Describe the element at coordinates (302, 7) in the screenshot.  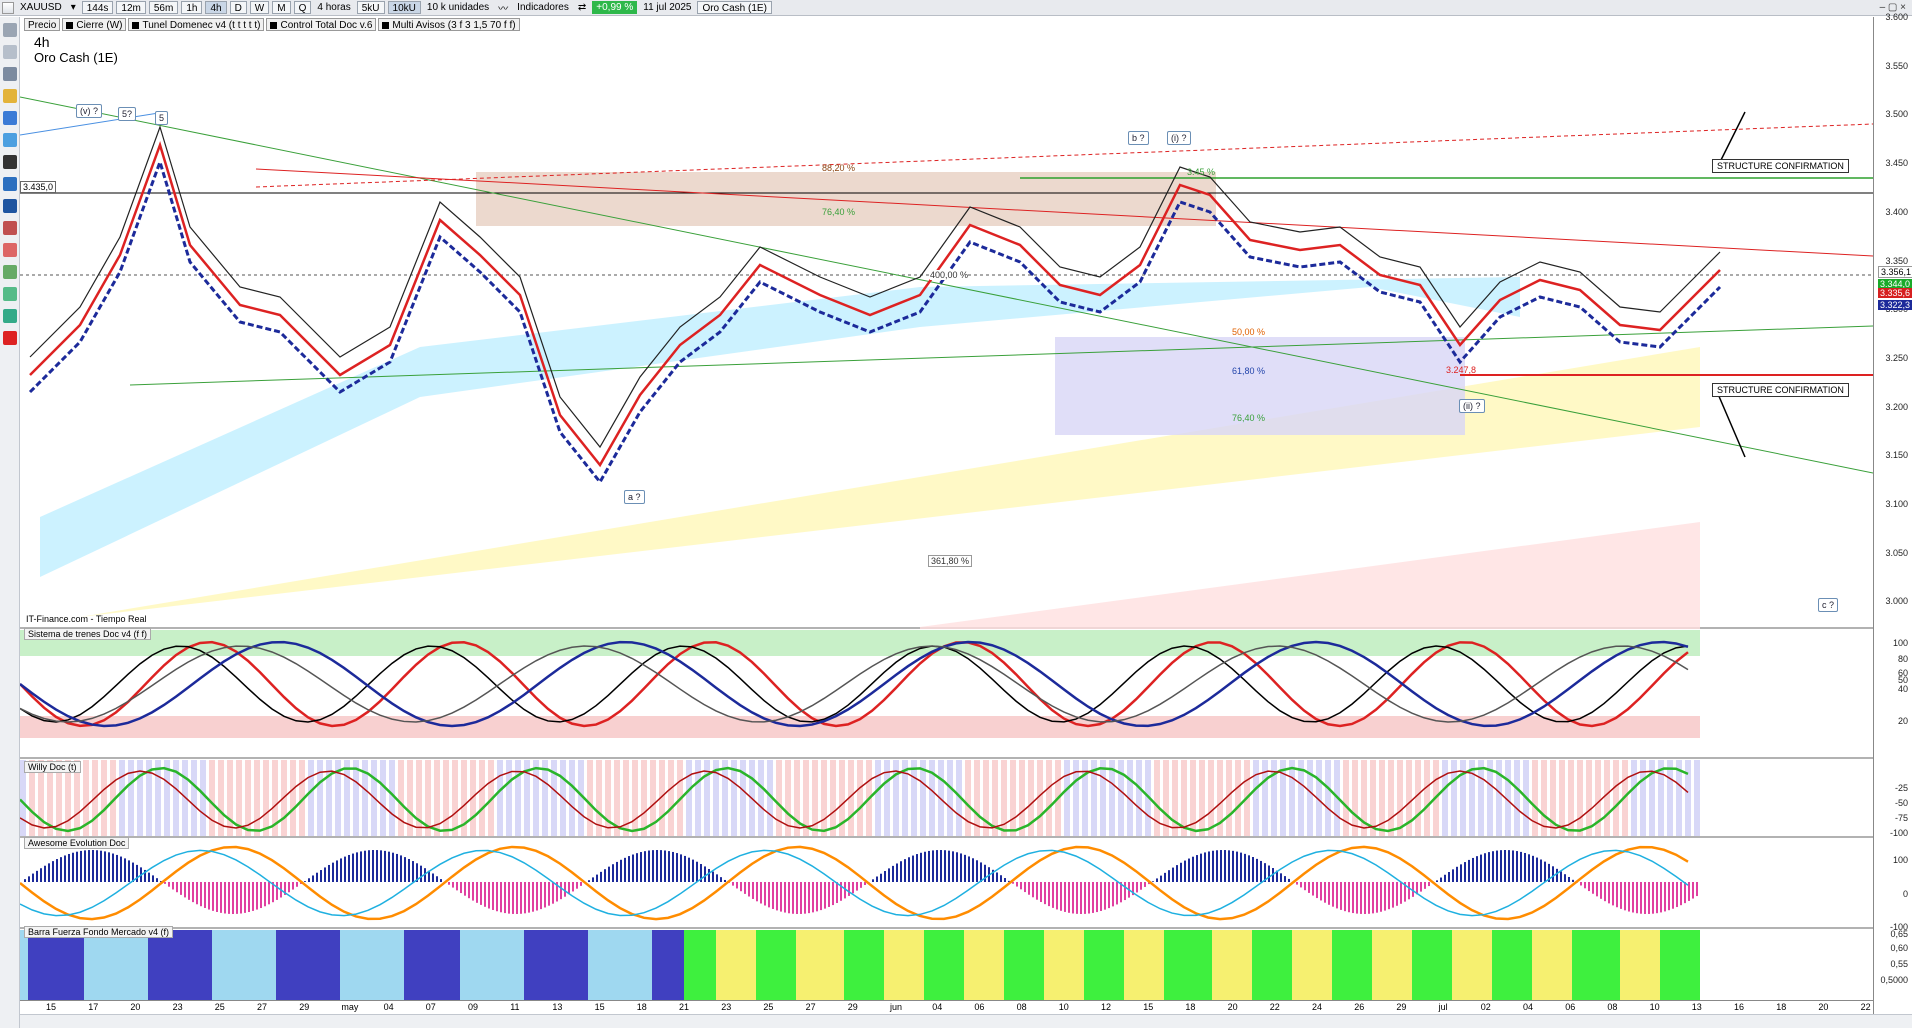
I see `tf-q: Q` at that location.